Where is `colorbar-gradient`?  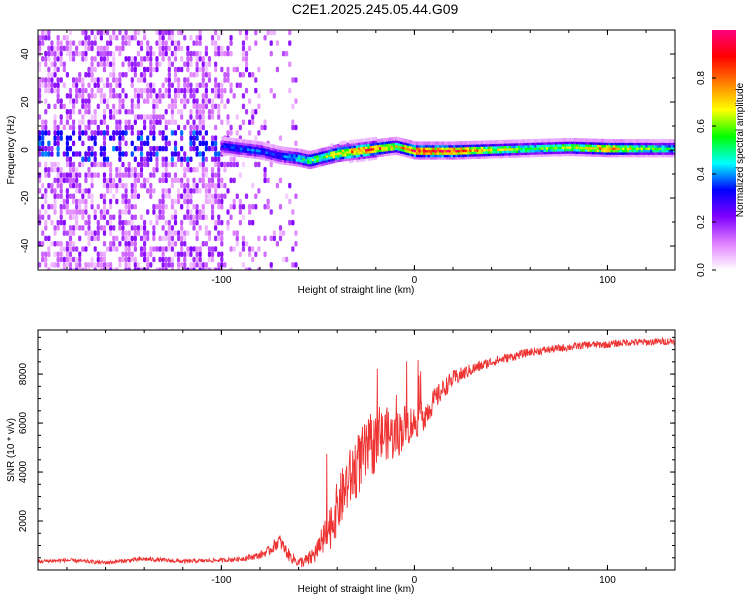
colorbar-gradient is located at coordinates (724, 150).